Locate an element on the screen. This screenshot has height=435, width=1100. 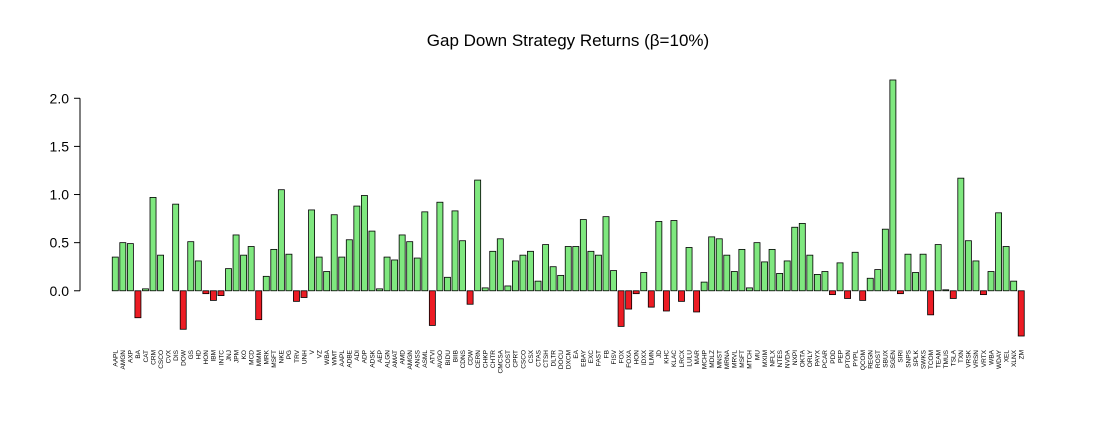
y-tick-label: 2.0 is located at coordinates (60, 98).